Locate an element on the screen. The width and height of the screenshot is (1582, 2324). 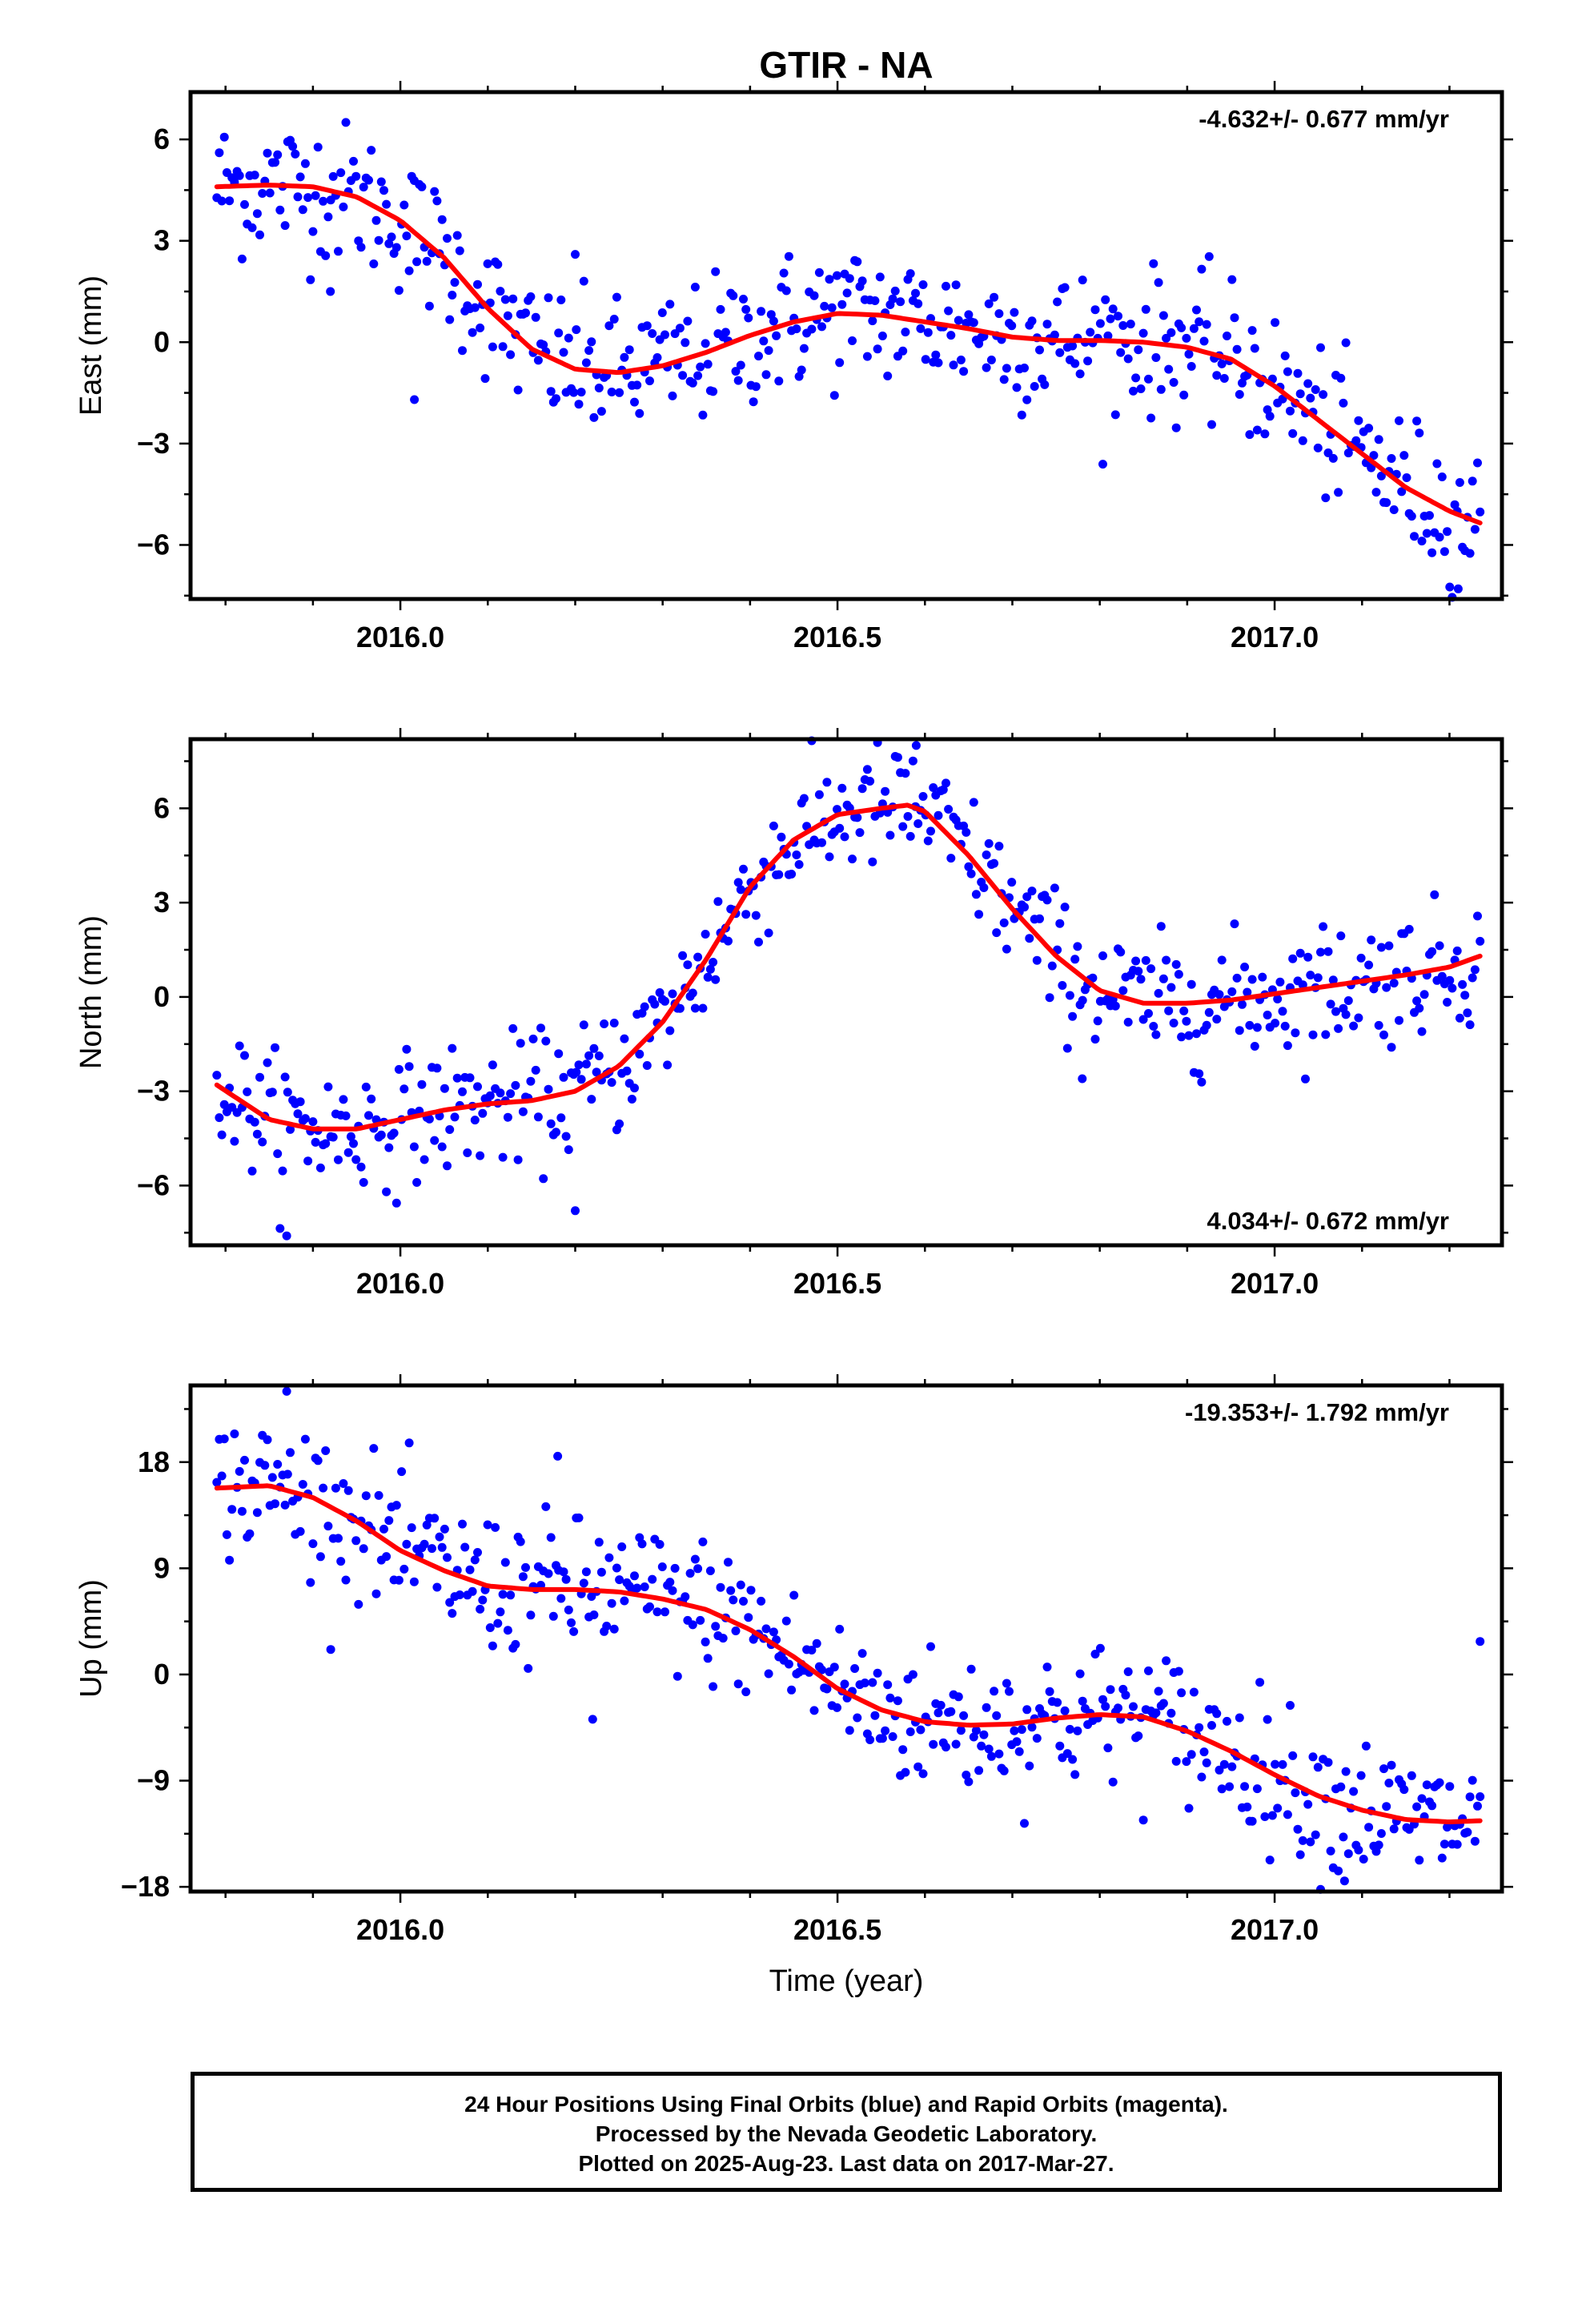
x-axis-label: Time (year) is located at coordinates (847, 1981).